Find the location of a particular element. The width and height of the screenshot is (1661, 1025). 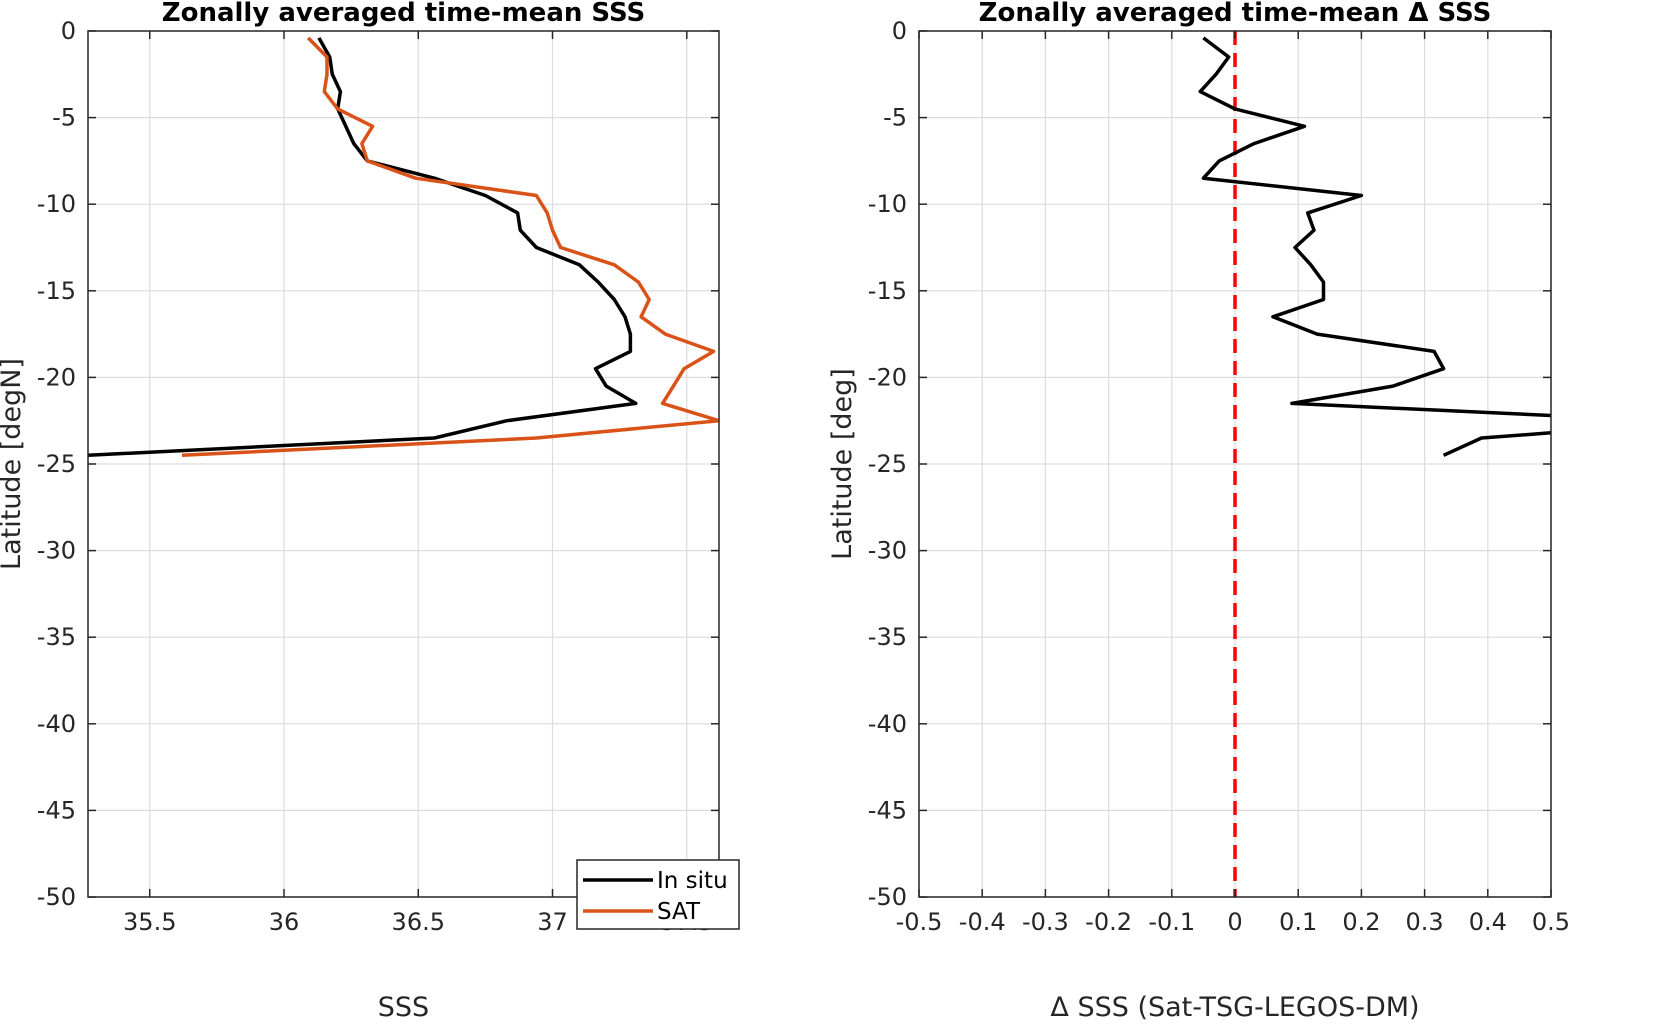

right-xtick-label-0-3: 0.3 is located at coordinates (1425, 922).